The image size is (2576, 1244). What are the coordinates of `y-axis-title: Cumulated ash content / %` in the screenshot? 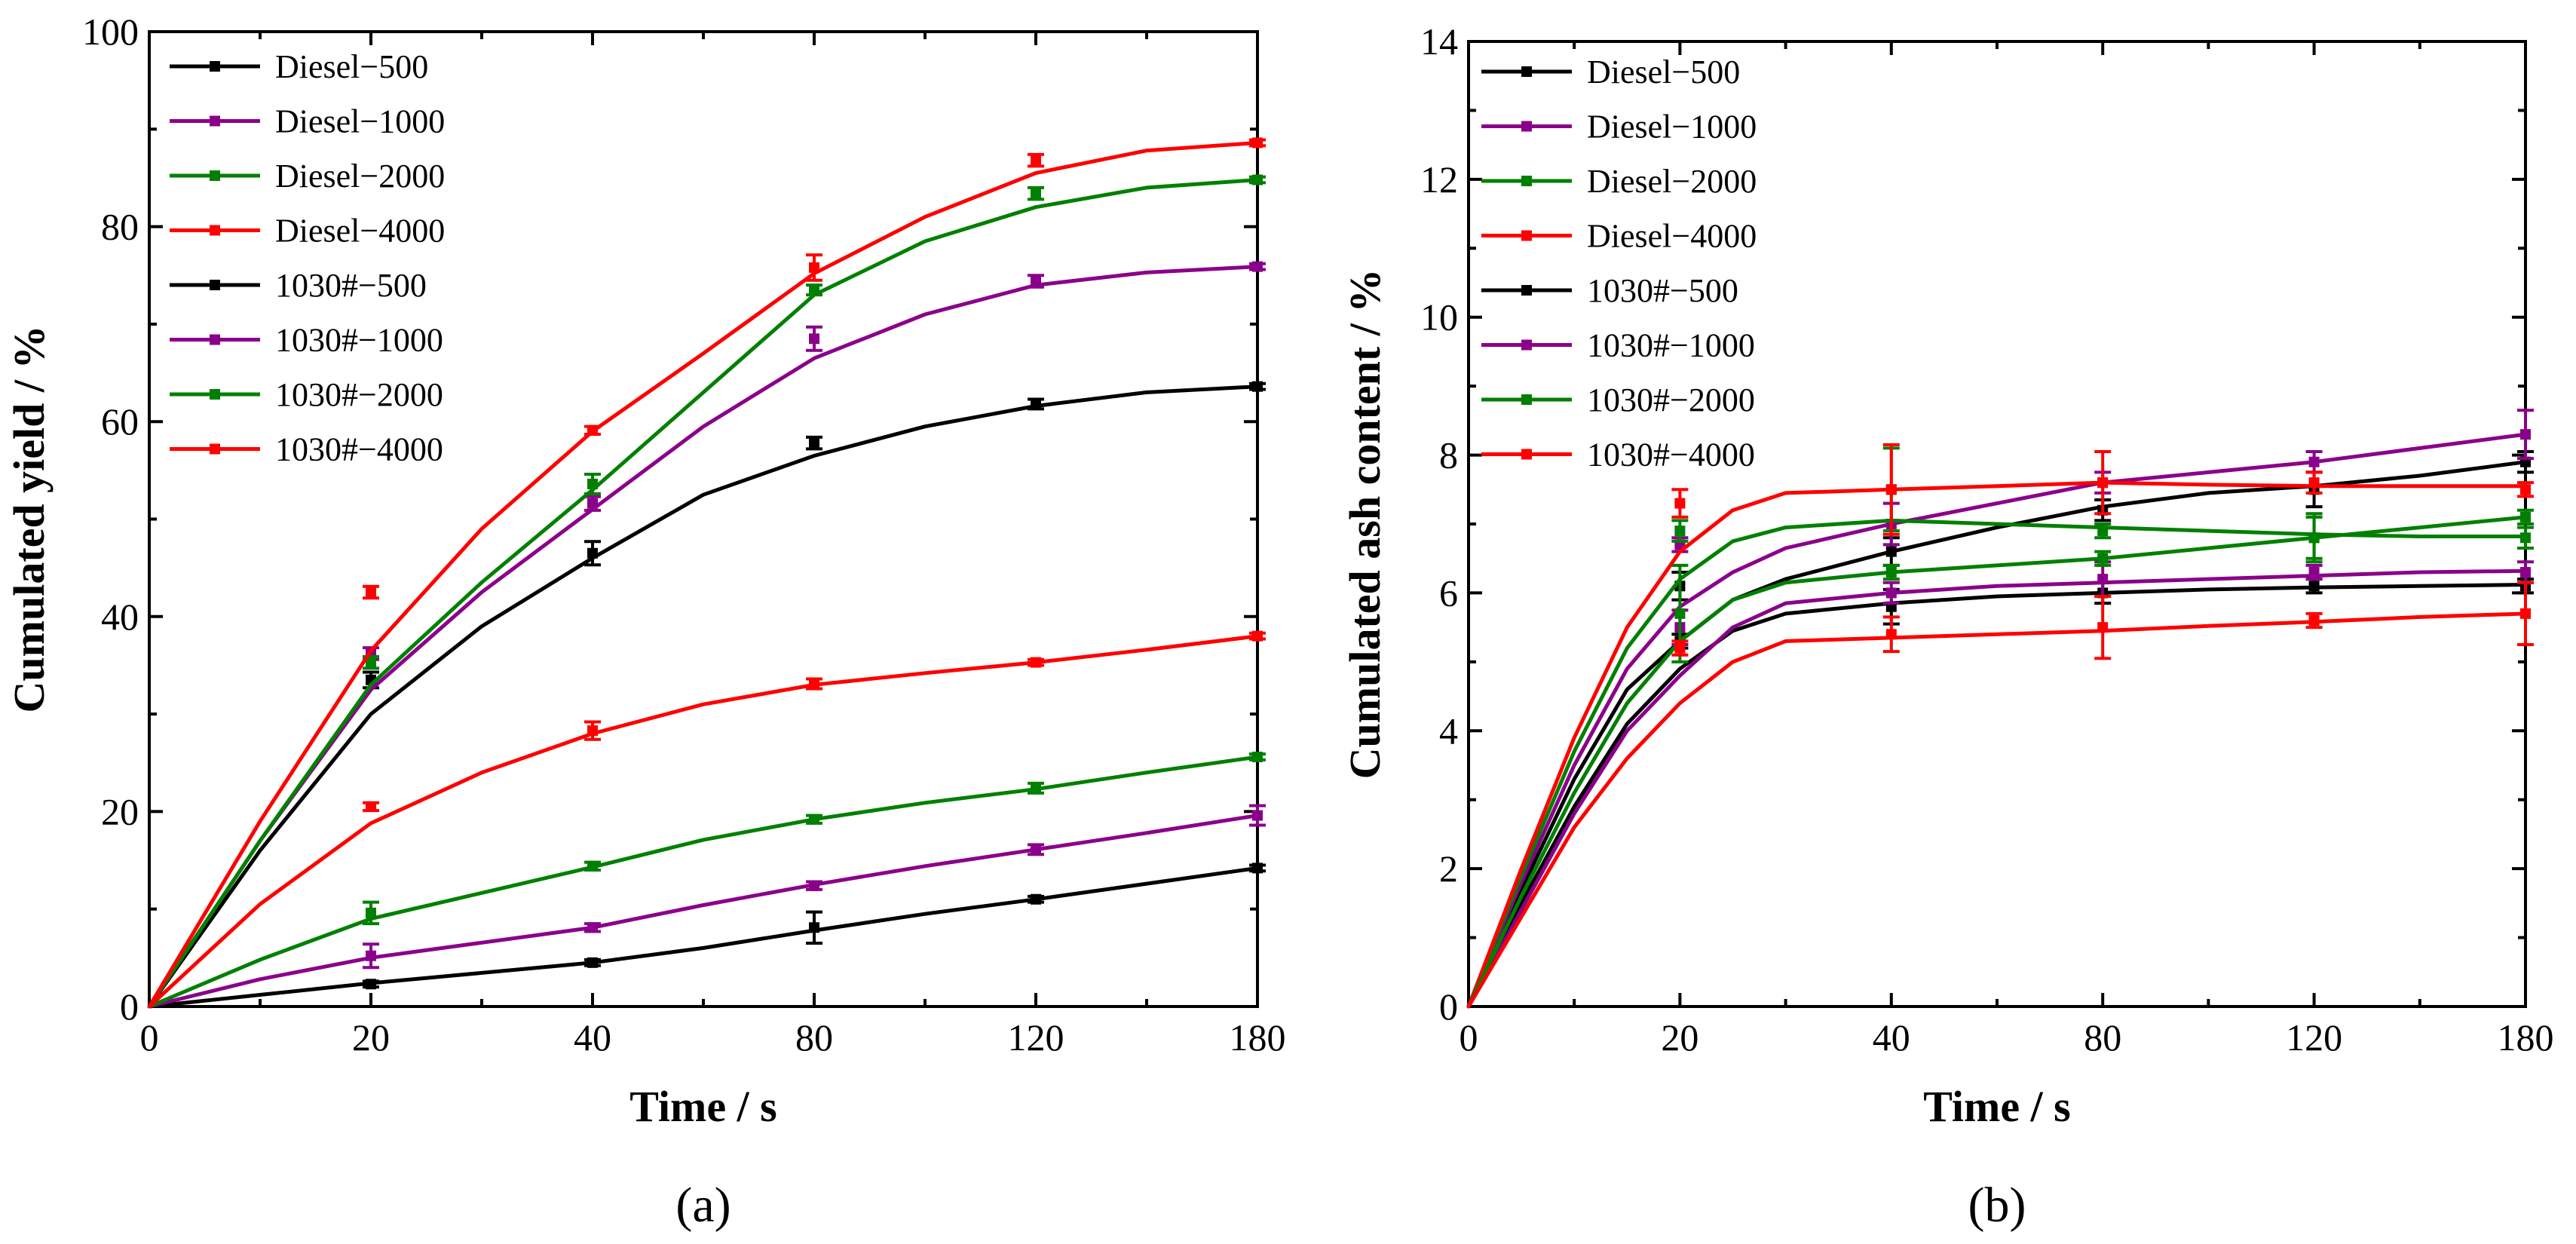 It's located at (1364, 524).